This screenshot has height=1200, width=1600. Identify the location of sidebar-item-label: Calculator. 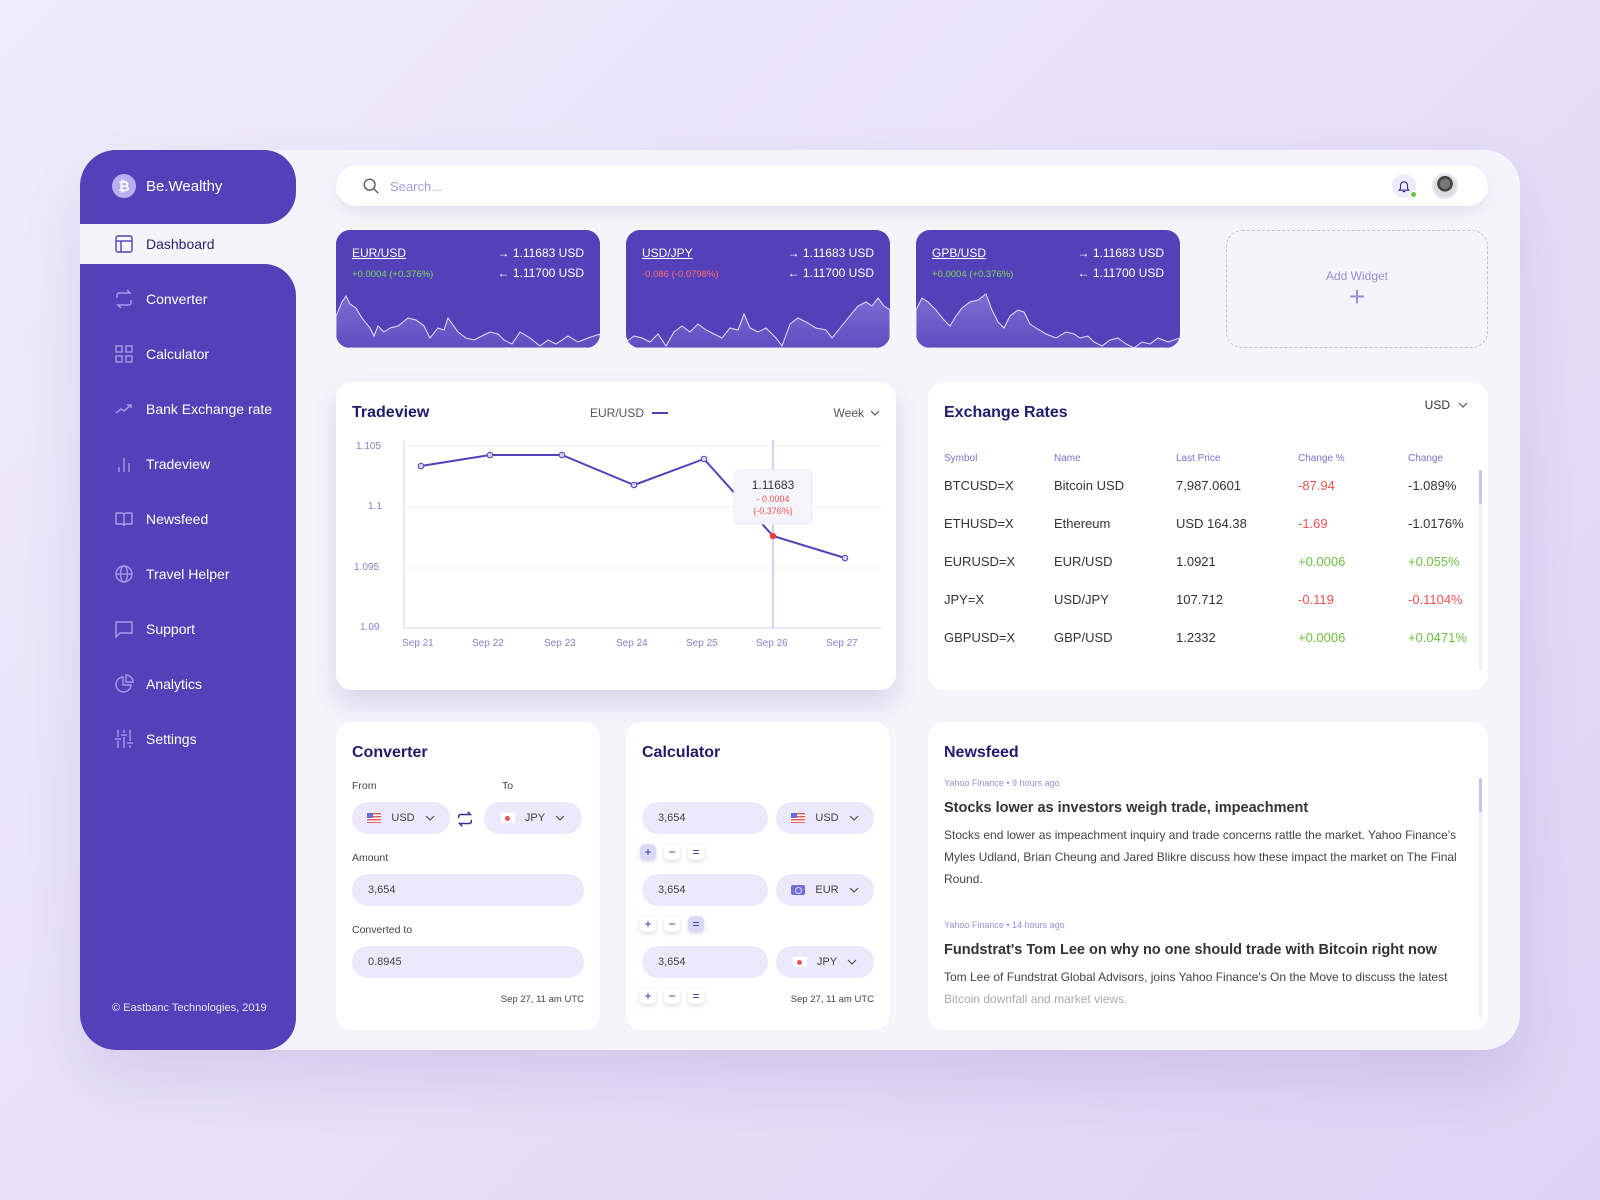
(178, 354).